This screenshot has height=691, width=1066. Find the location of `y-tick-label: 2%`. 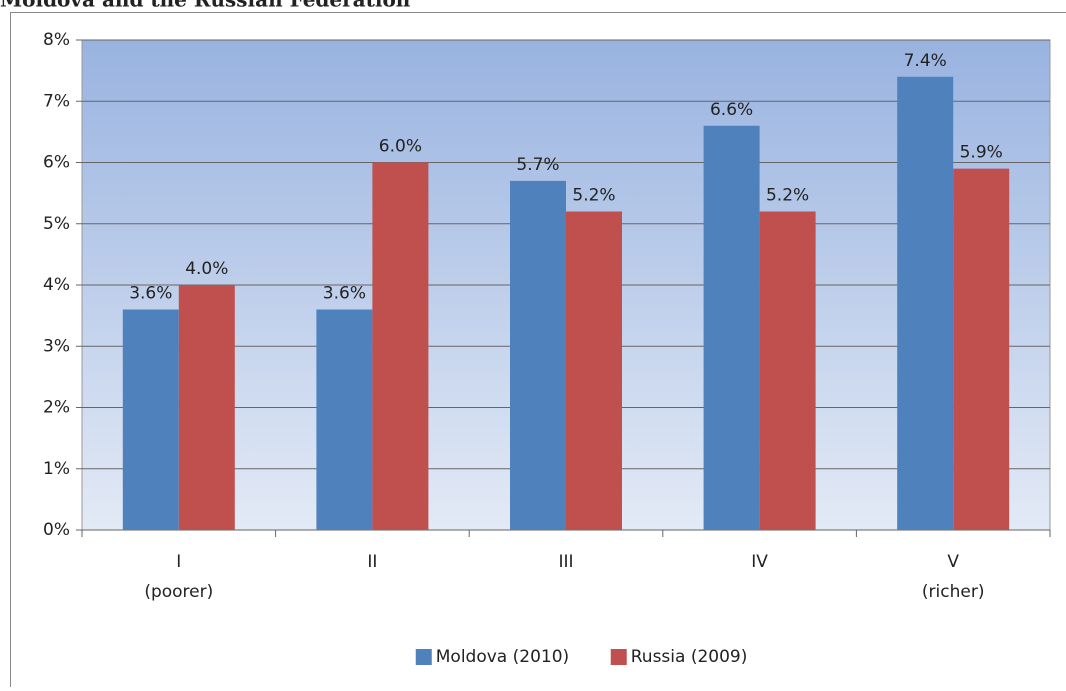

y-tick-label: 2% is located at coordinates (56, 408).